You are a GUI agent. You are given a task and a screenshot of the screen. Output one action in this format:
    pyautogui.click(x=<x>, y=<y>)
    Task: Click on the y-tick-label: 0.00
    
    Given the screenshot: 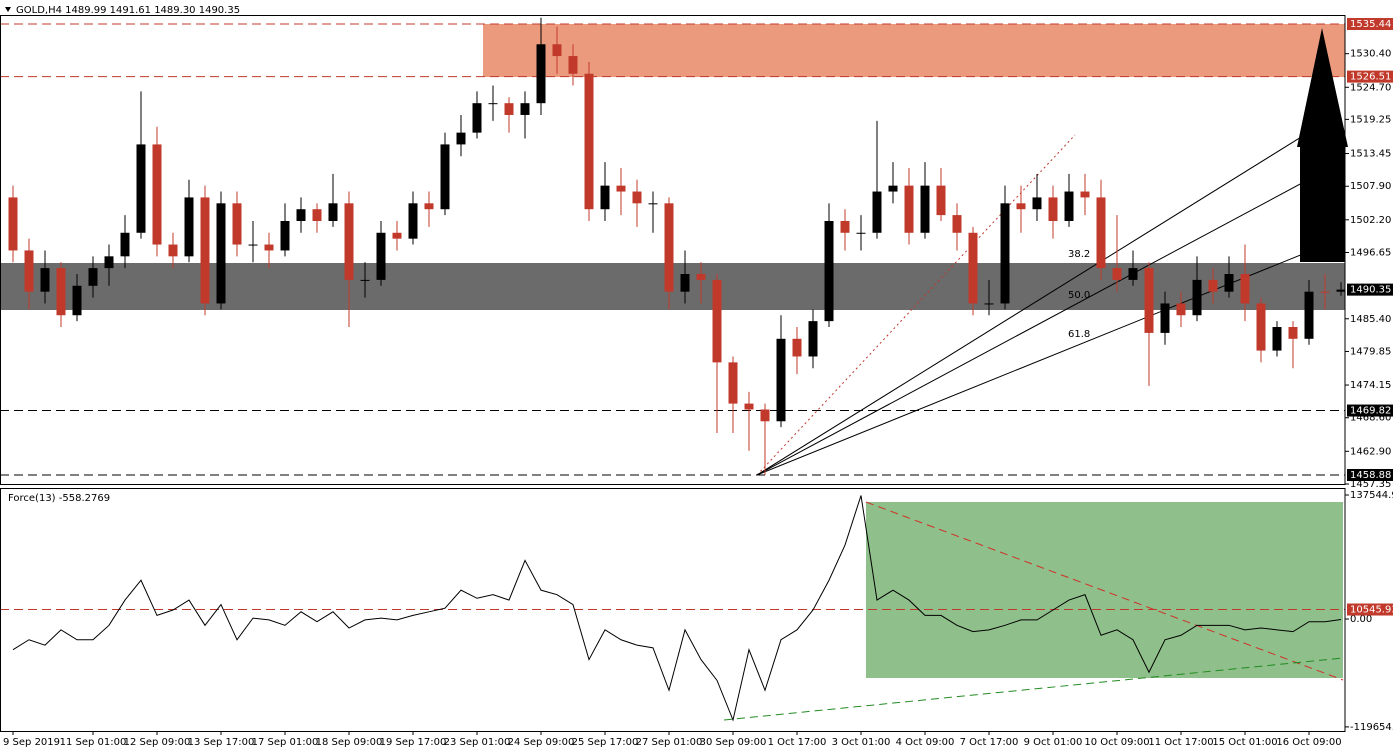 What is the action you would take?
    pyautogui.click(x=1361, y=619)
    